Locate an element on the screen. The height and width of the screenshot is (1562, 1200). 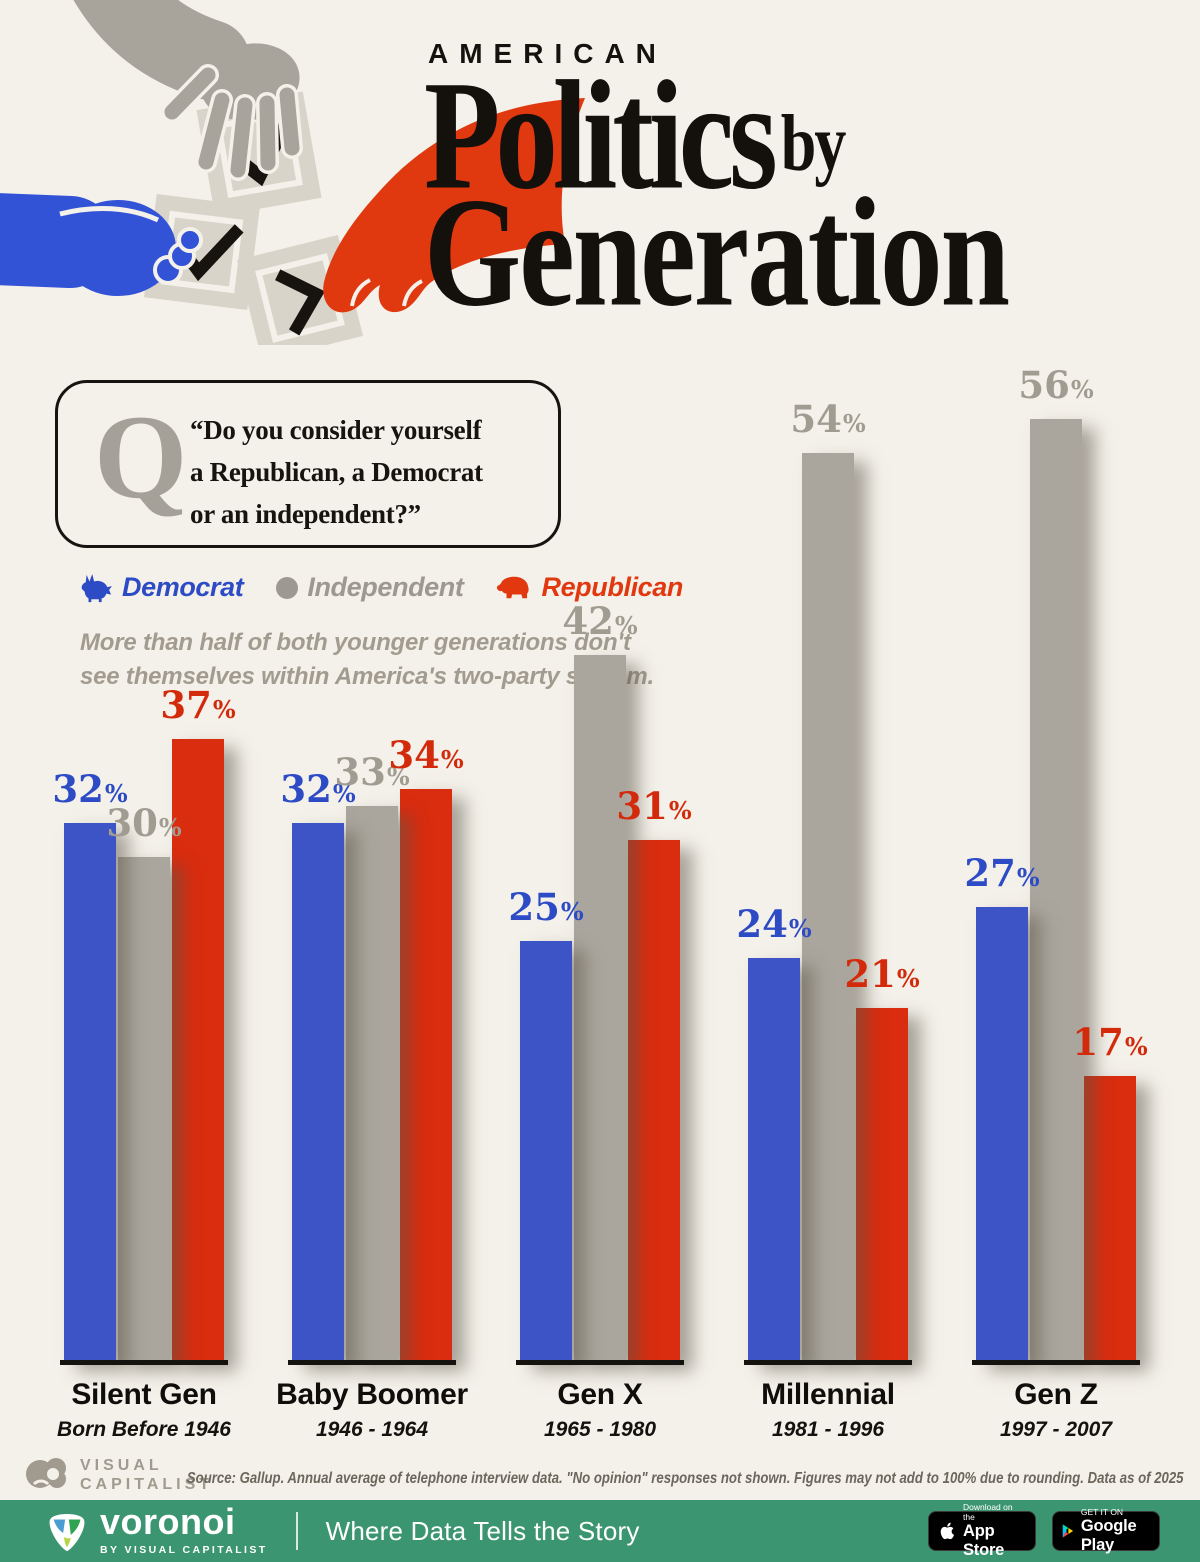
badge-big-text: Google Play is located at coordinates (1108, 1536).